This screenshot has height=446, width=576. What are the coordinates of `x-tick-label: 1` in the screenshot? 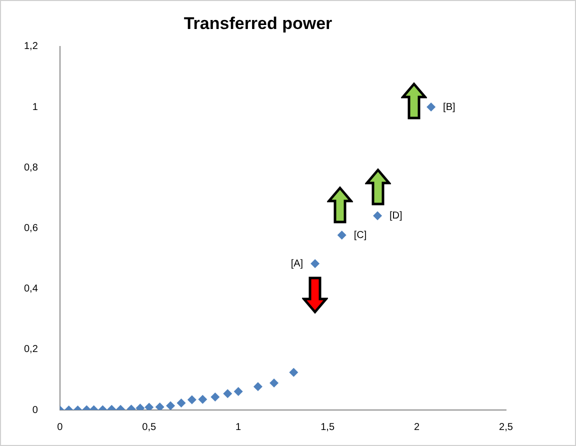 It's located at (239, 427).